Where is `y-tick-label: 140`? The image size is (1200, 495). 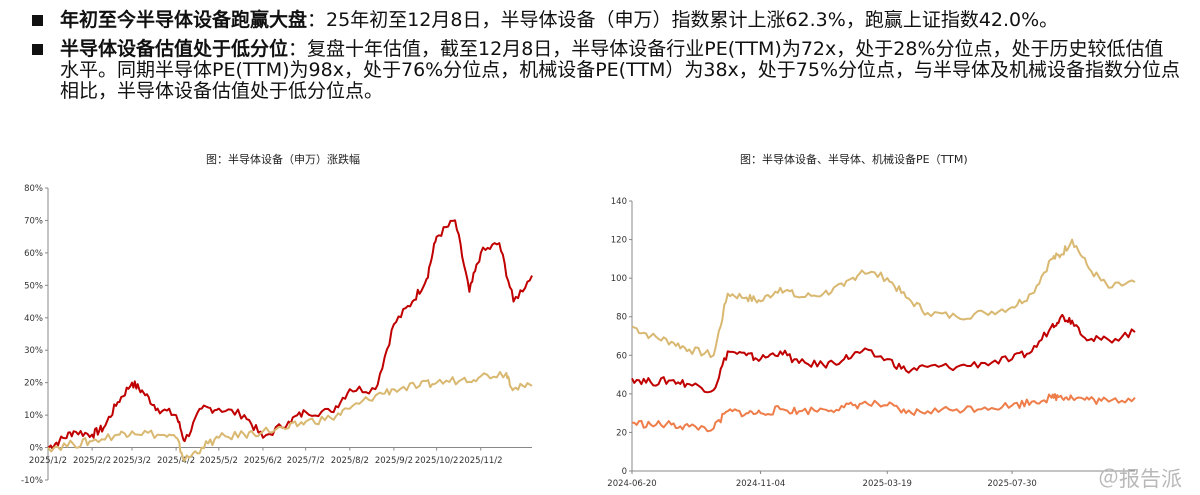
y-tick-label: 140 is located at coordinates (619, 202).